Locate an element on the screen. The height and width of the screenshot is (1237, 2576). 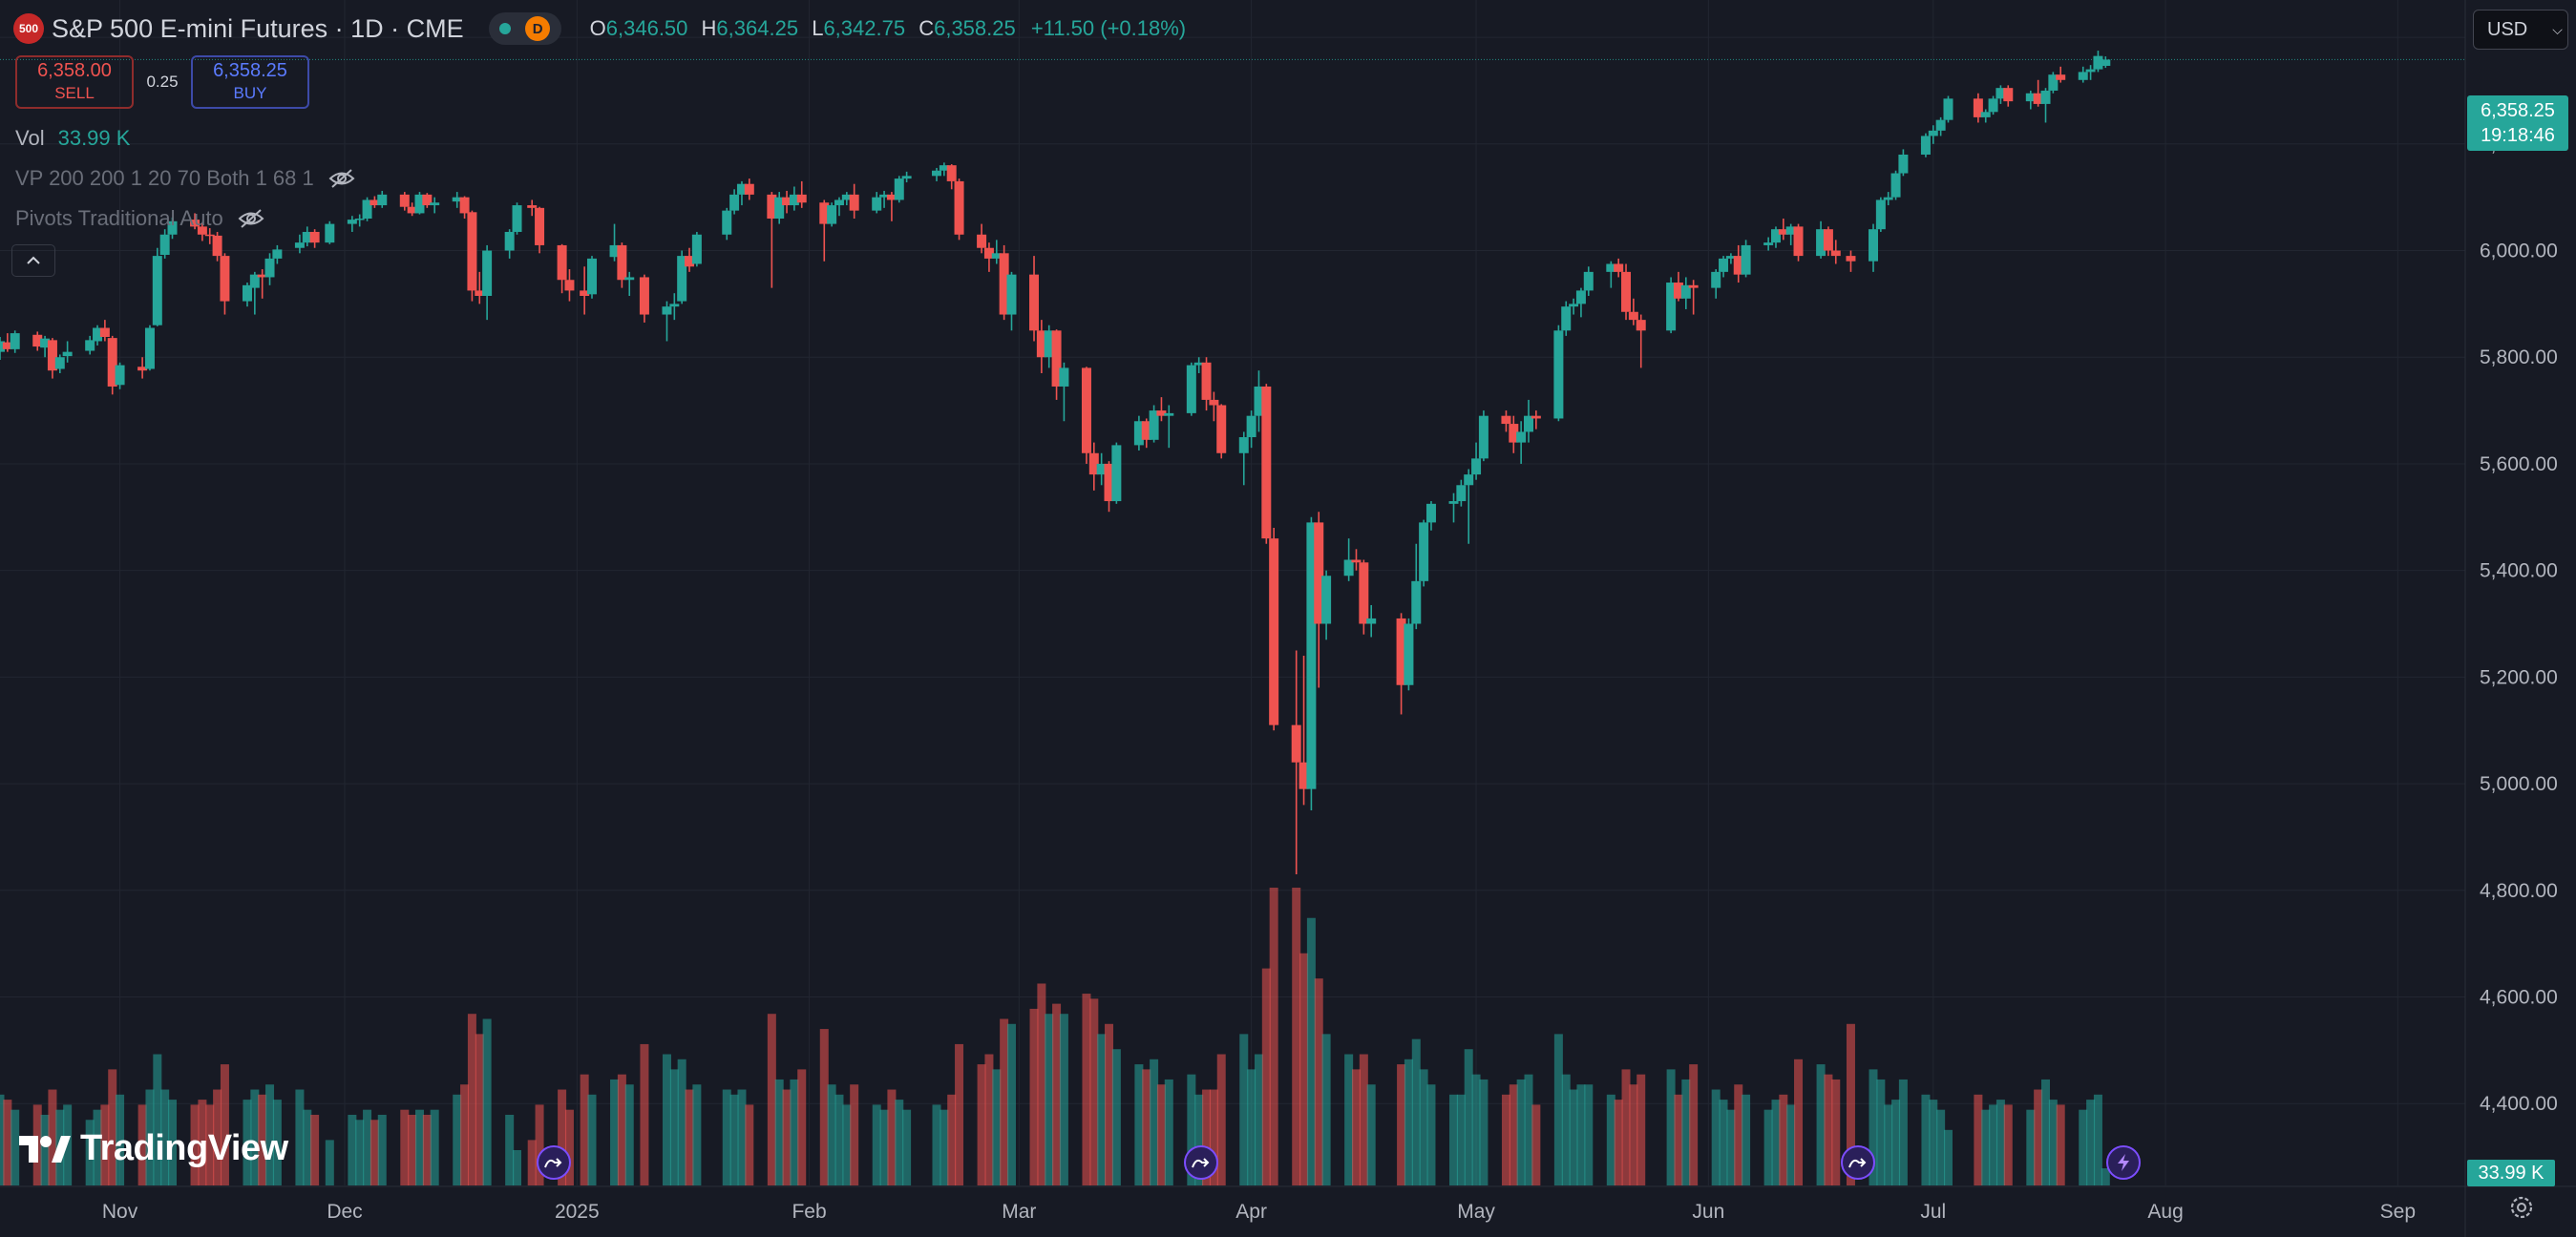
spread-value: 0.25 is located at coordinates (162, 82).